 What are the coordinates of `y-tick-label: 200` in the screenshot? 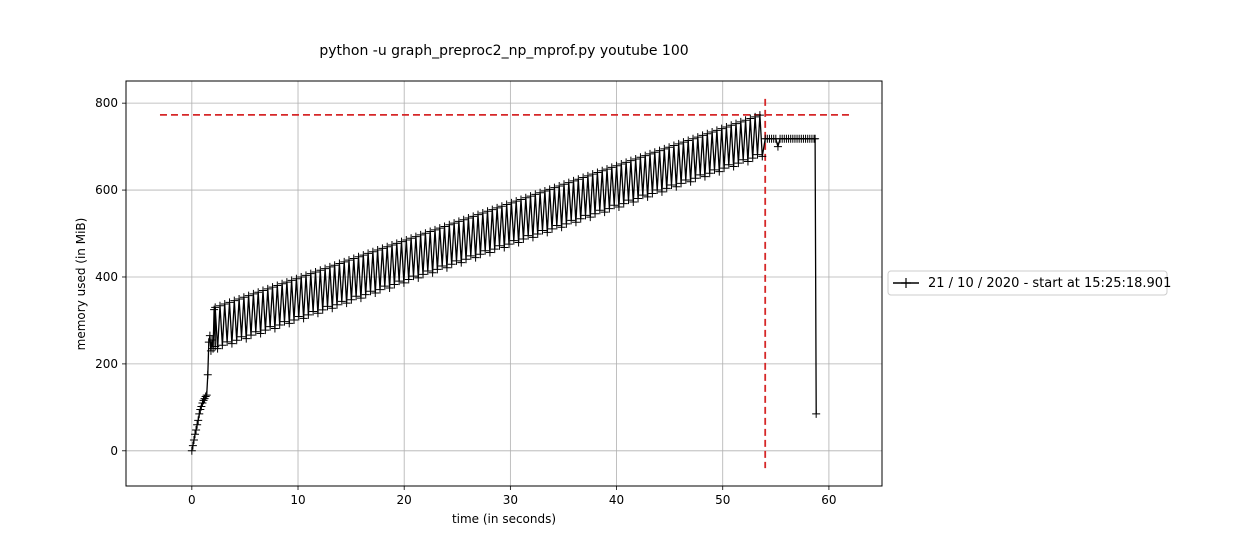 It's located at (106, 364).